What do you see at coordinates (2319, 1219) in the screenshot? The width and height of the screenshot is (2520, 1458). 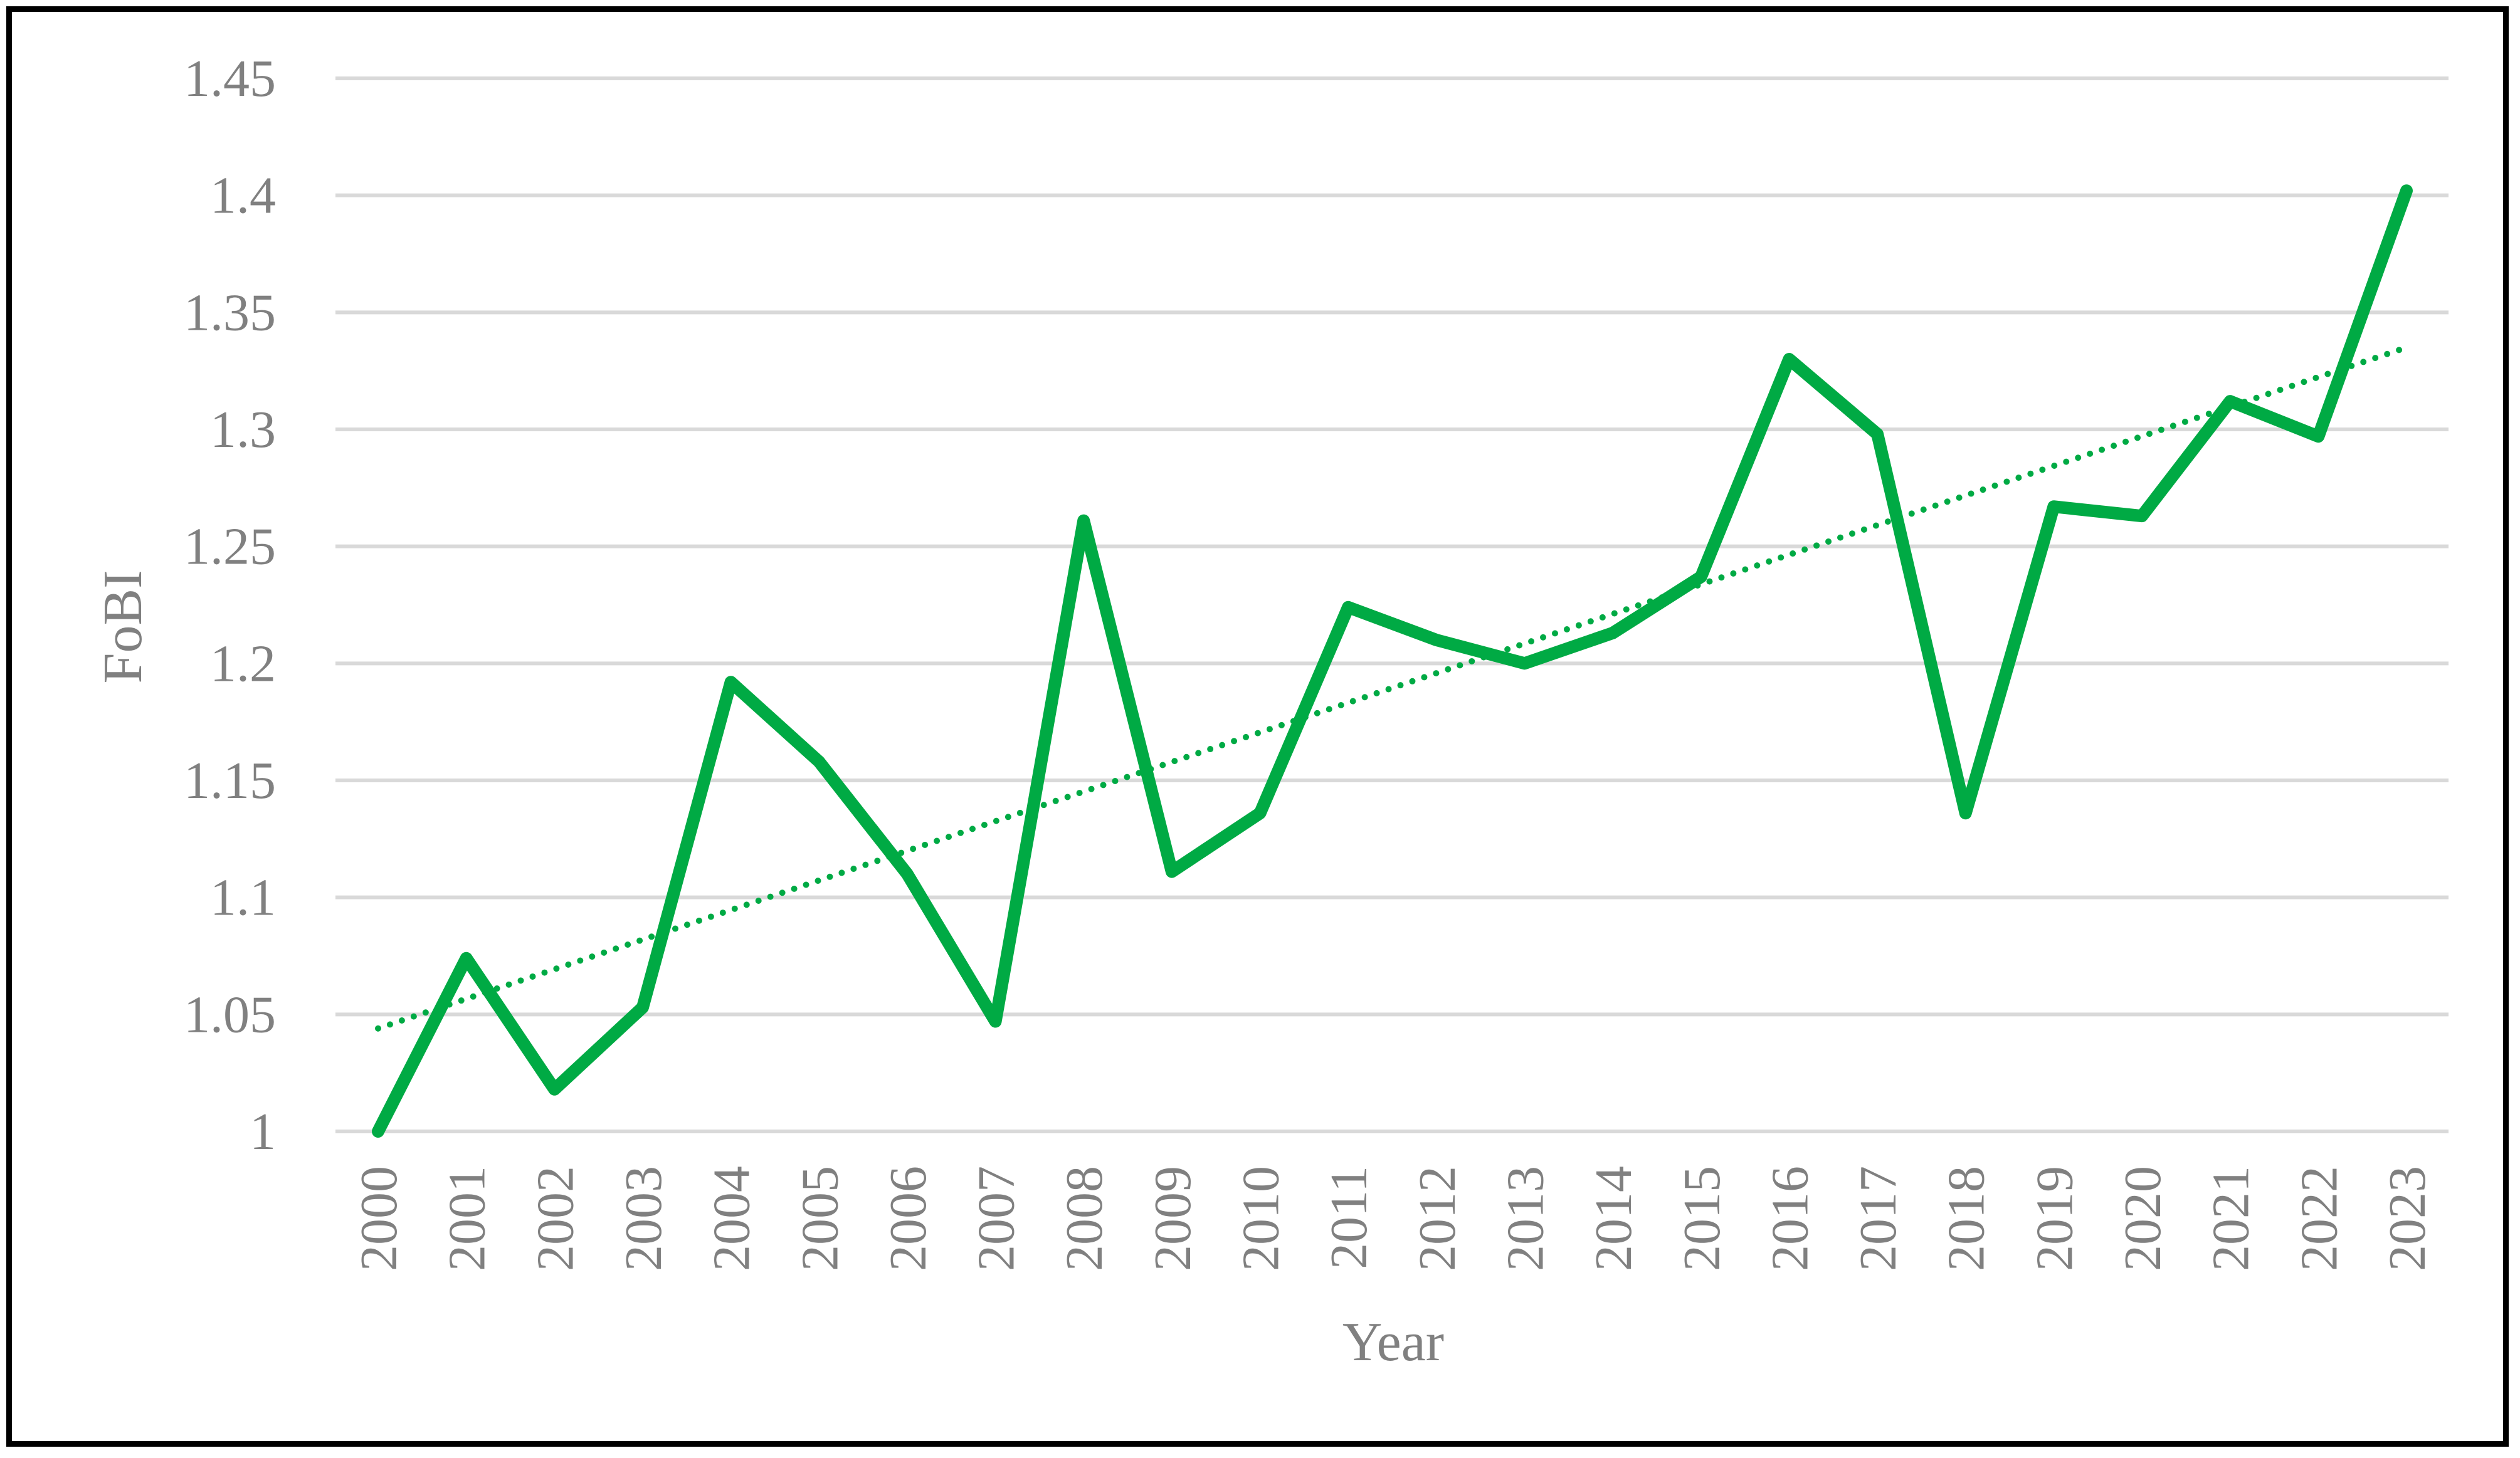 I see `x-tick-label: 2022` at bounding box center [2319, 1219].